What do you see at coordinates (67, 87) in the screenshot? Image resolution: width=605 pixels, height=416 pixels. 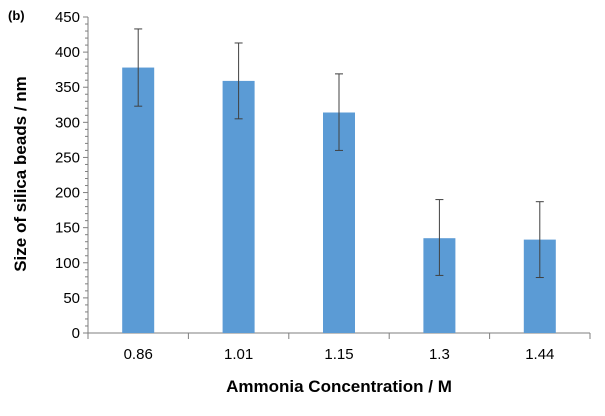 I see `y-tick-label: 350` at bounding box center [67, 87].